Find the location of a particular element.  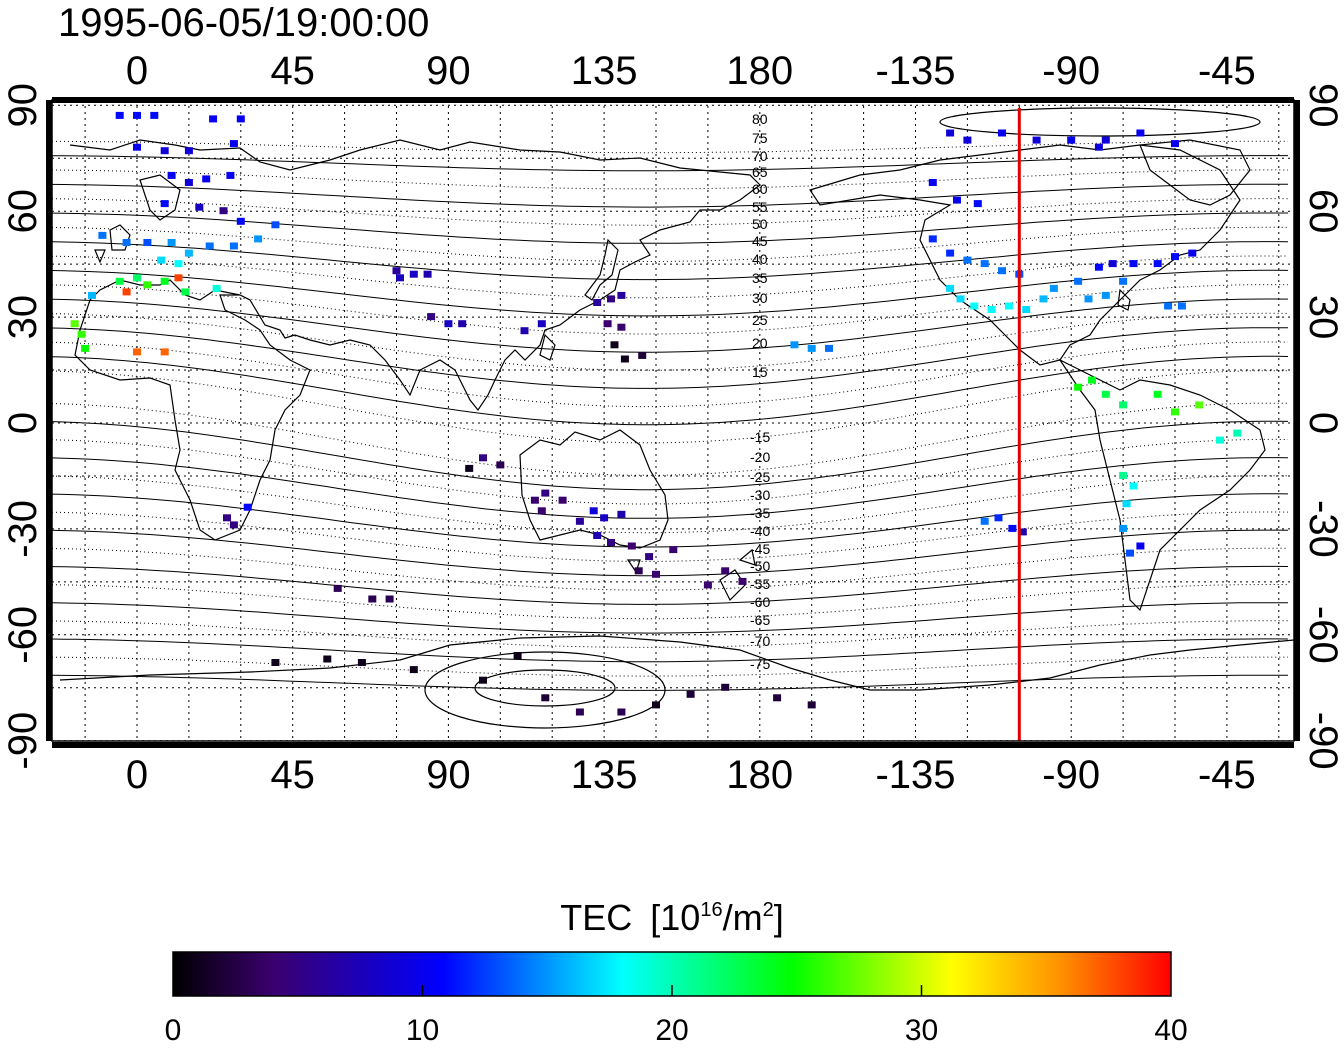

colorbar-tick-label: 10 is located at coordinates (422, 1030).